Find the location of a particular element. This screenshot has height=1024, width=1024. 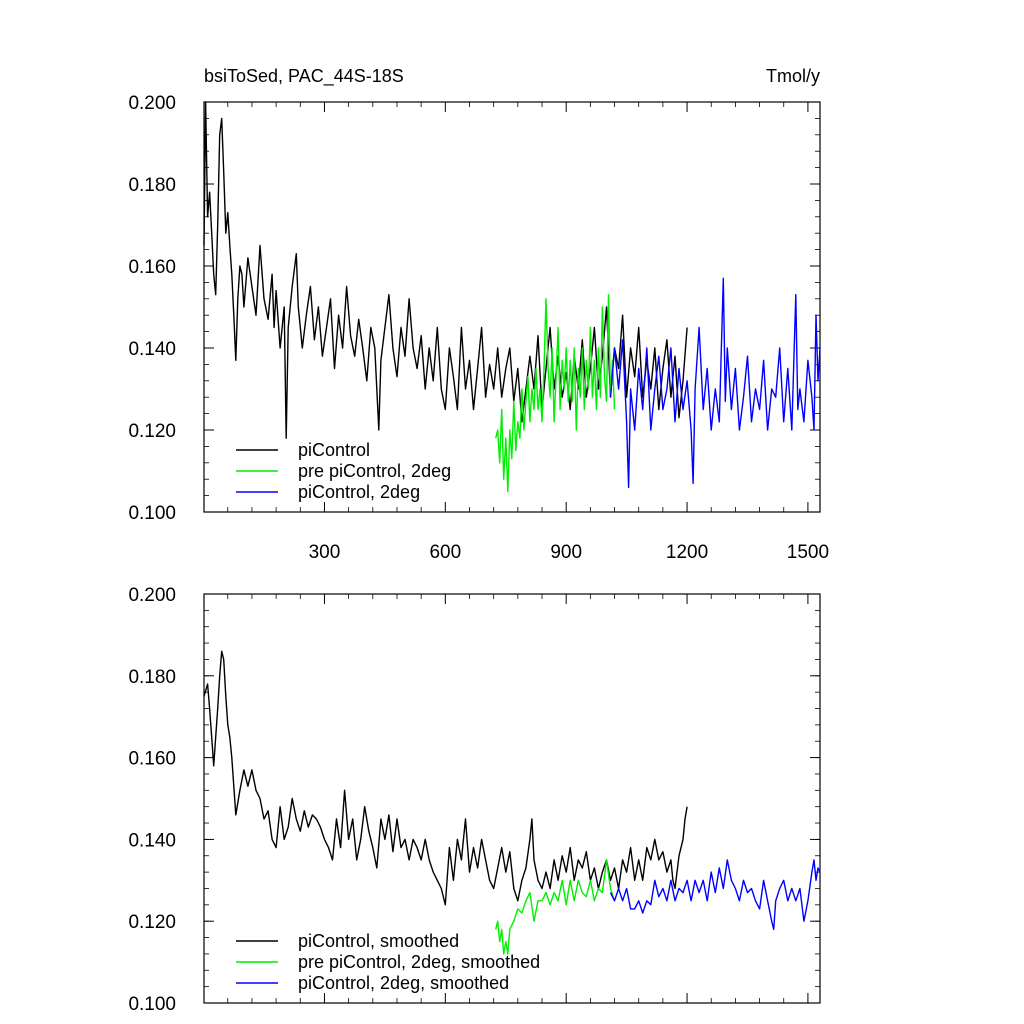

chart-title: bsiToSed, PAC_44S-18S is located at coordinates (304, 76).